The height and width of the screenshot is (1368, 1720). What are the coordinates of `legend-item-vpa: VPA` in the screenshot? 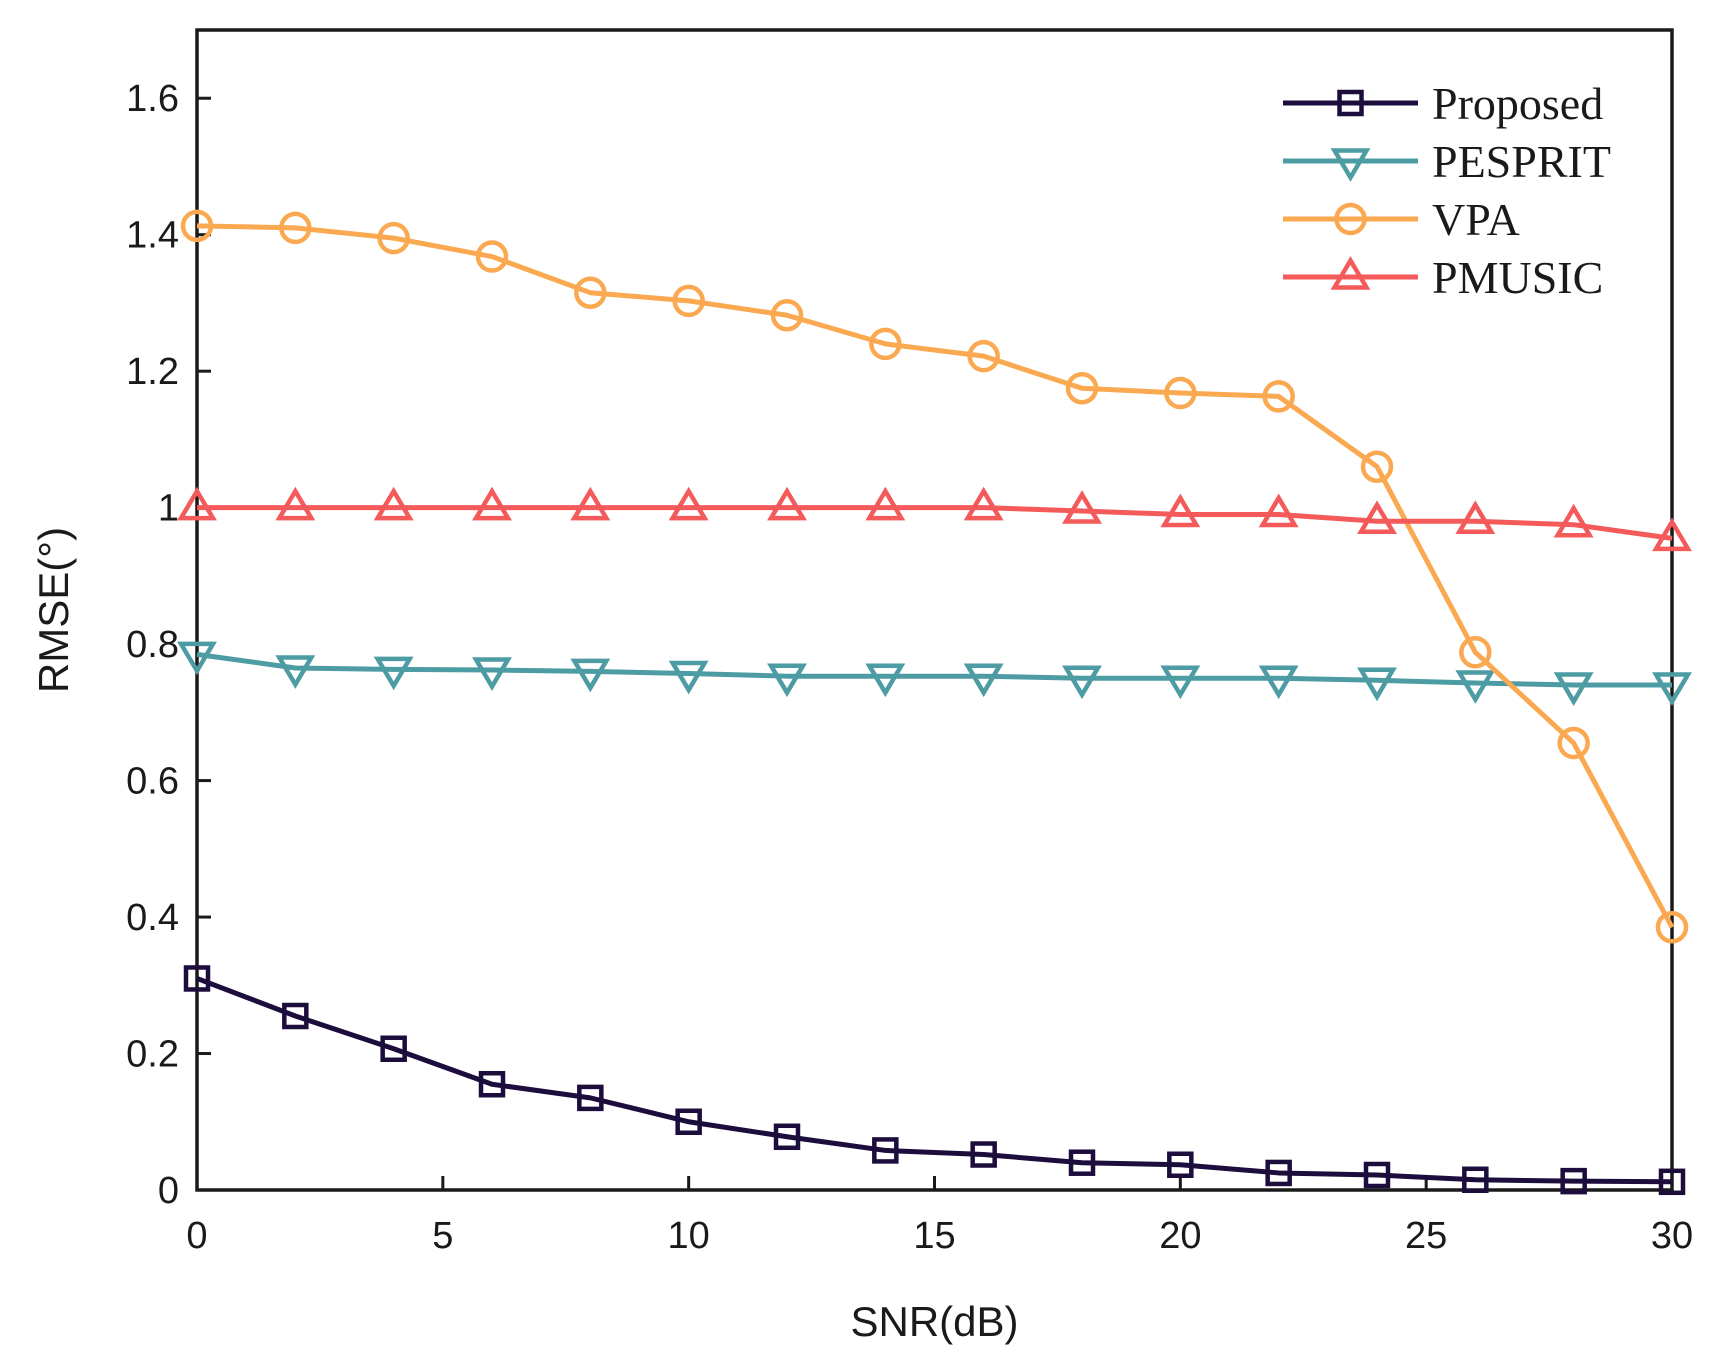 It's located at (1401, 219).